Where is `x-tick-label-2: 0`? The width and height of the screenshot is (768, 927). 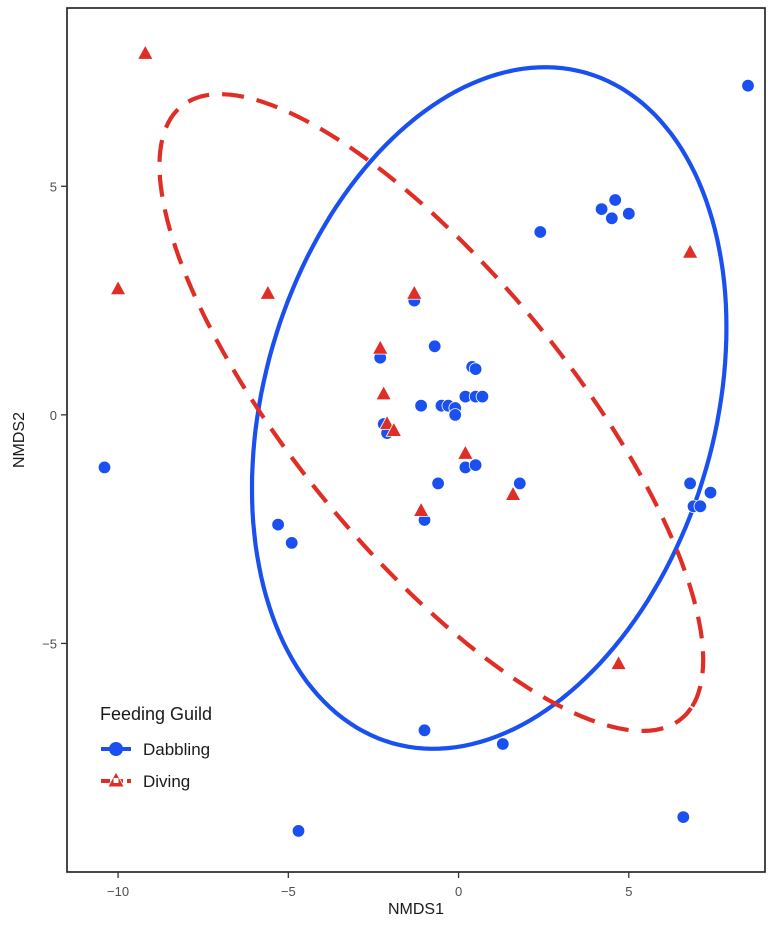 x-tick-label-2: 0 is located at coordinates (458, 891).